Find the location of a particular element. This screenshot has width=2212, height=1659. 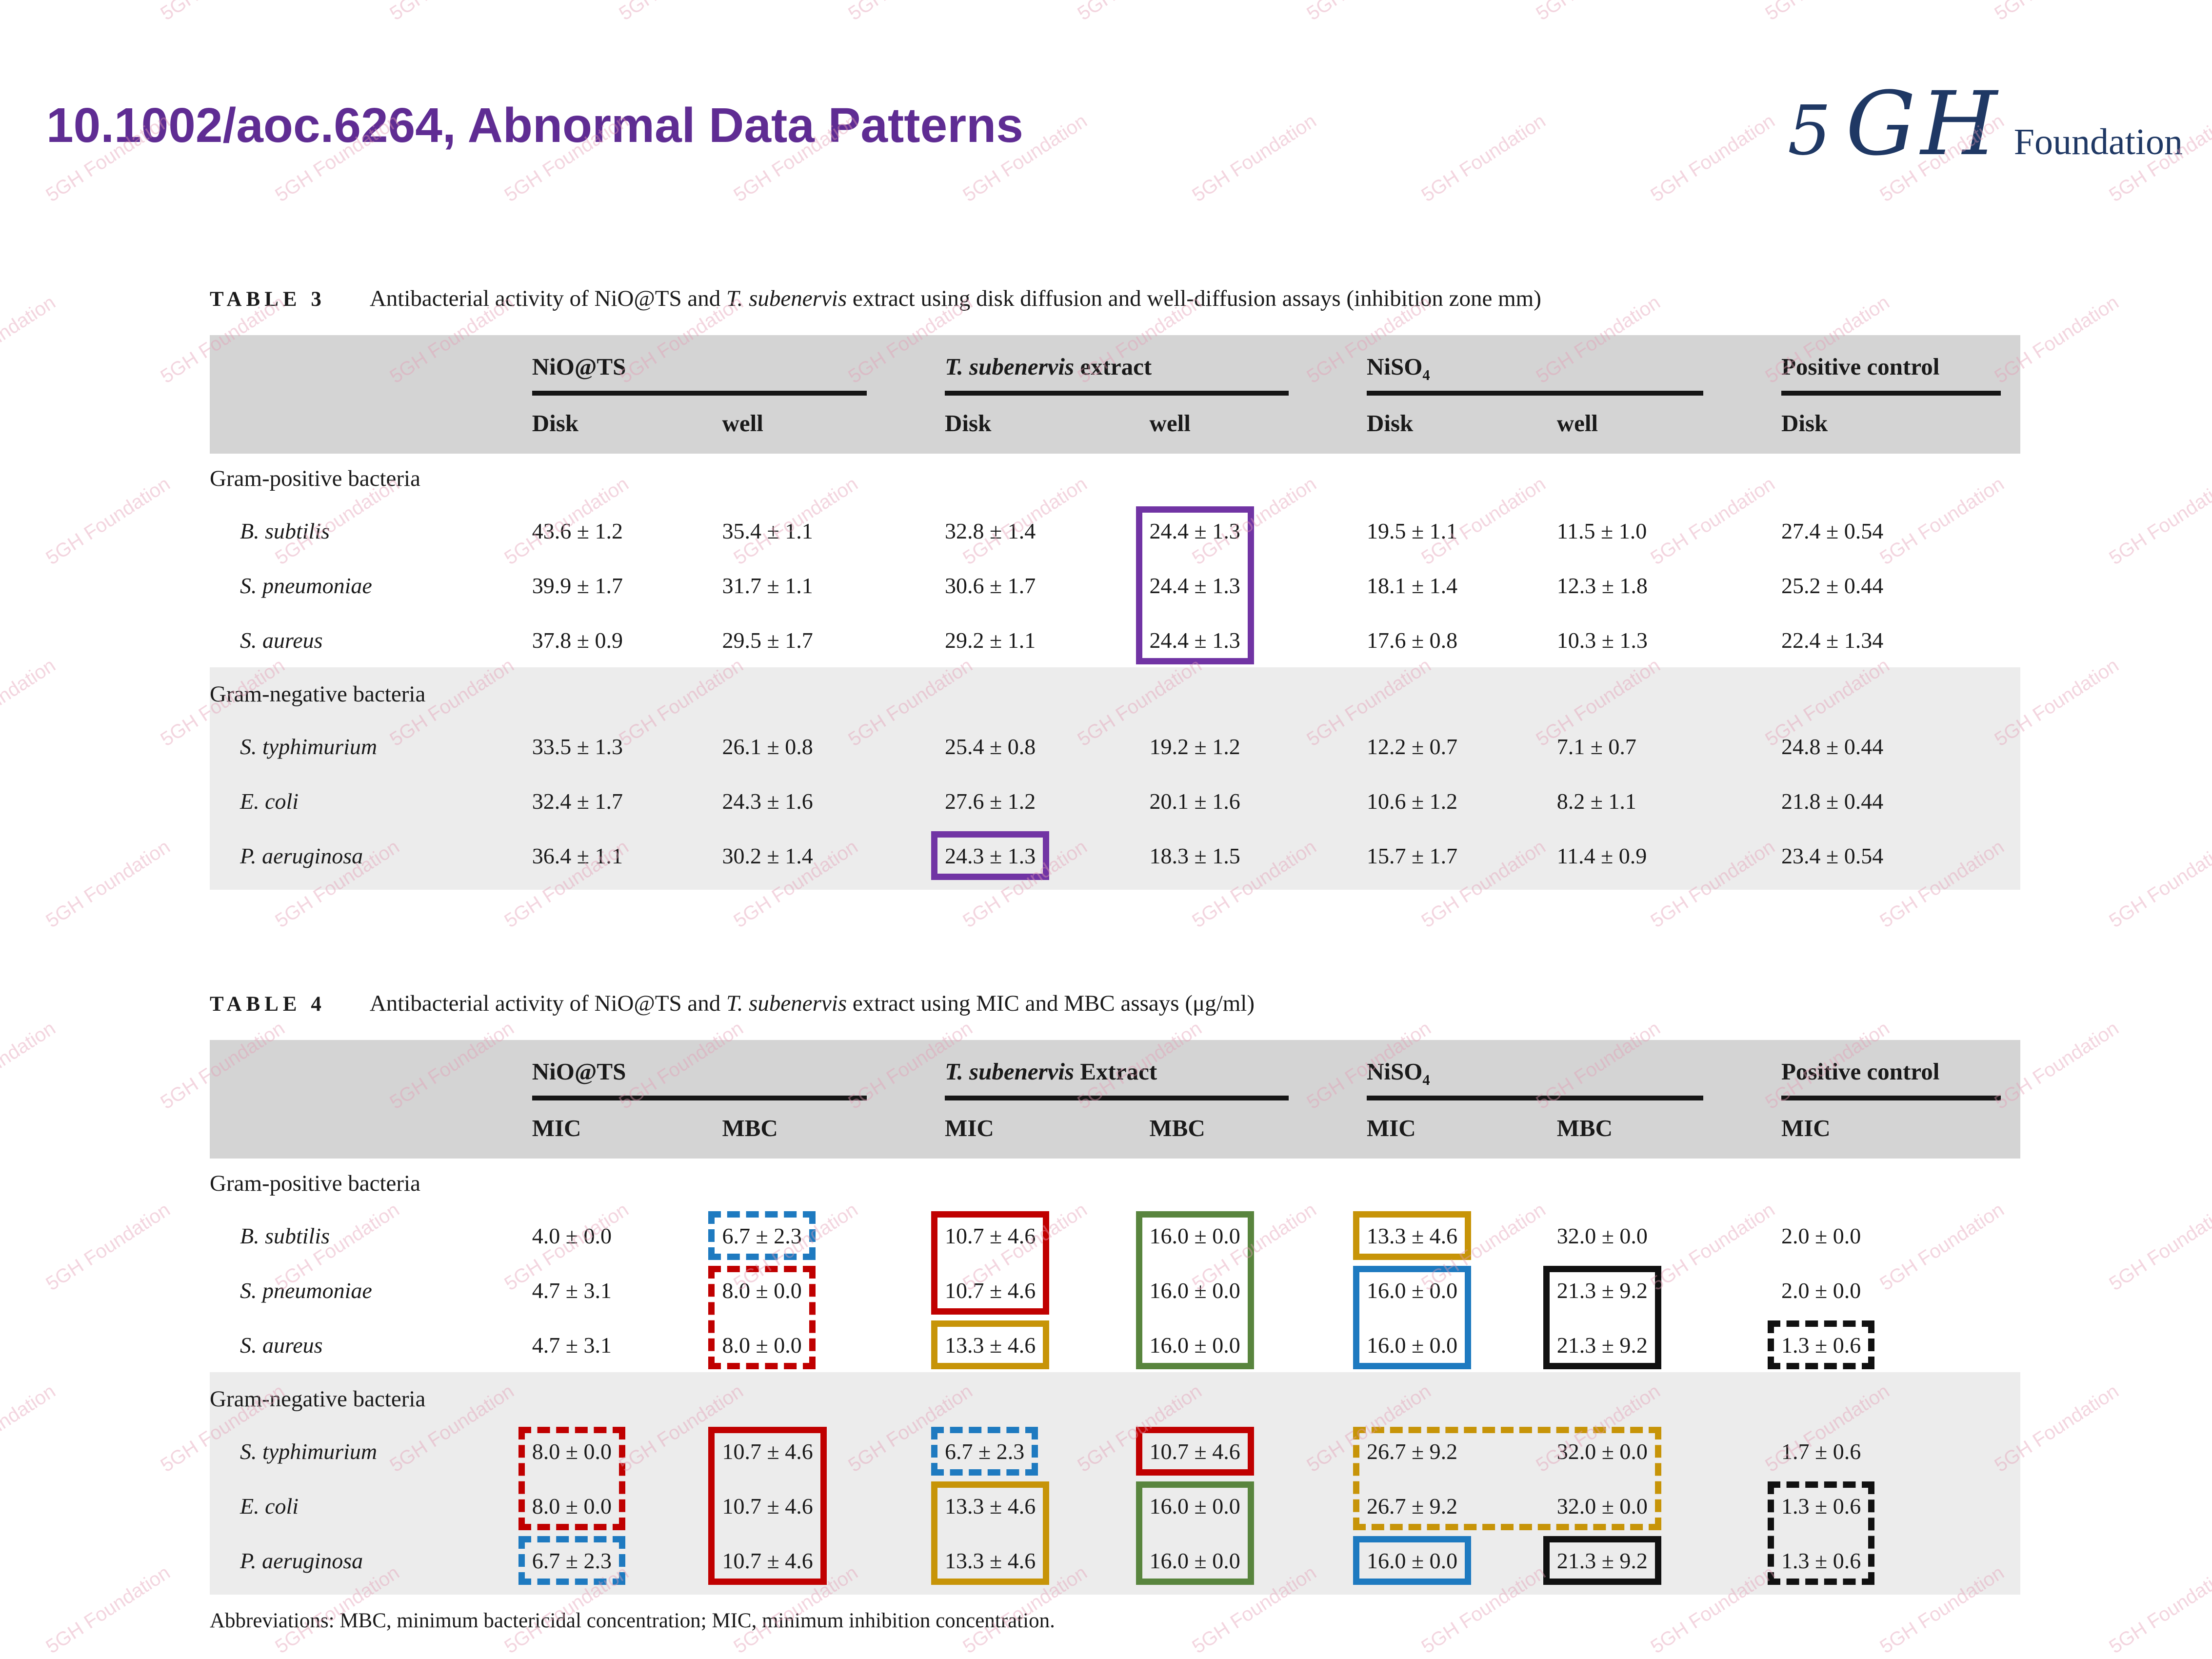

value-cell: 27.4 ± 0.54 is located at coordinates (1901, 530).